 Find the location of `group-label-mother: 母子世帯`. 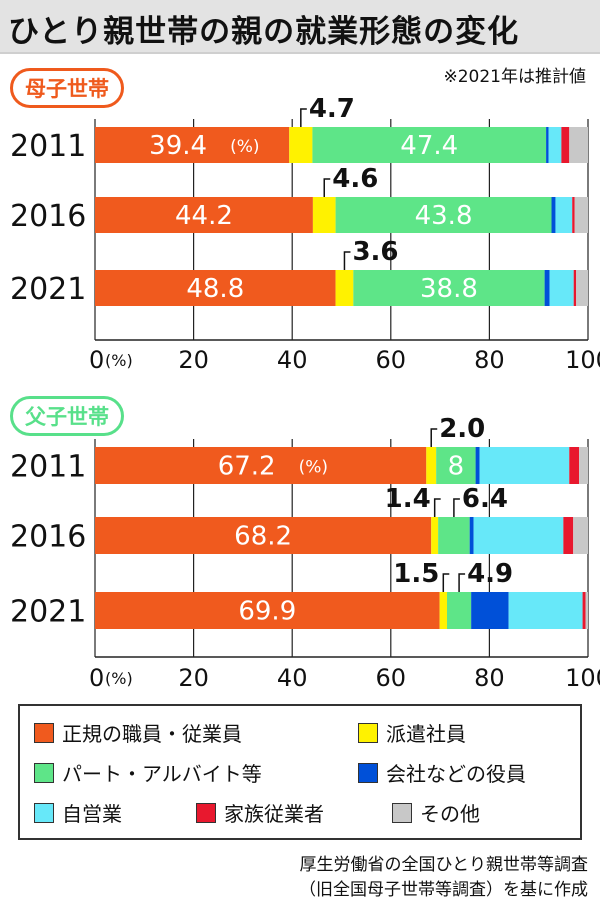

group-label-mother: 母子世帯 is located at coordinates (67, 88).